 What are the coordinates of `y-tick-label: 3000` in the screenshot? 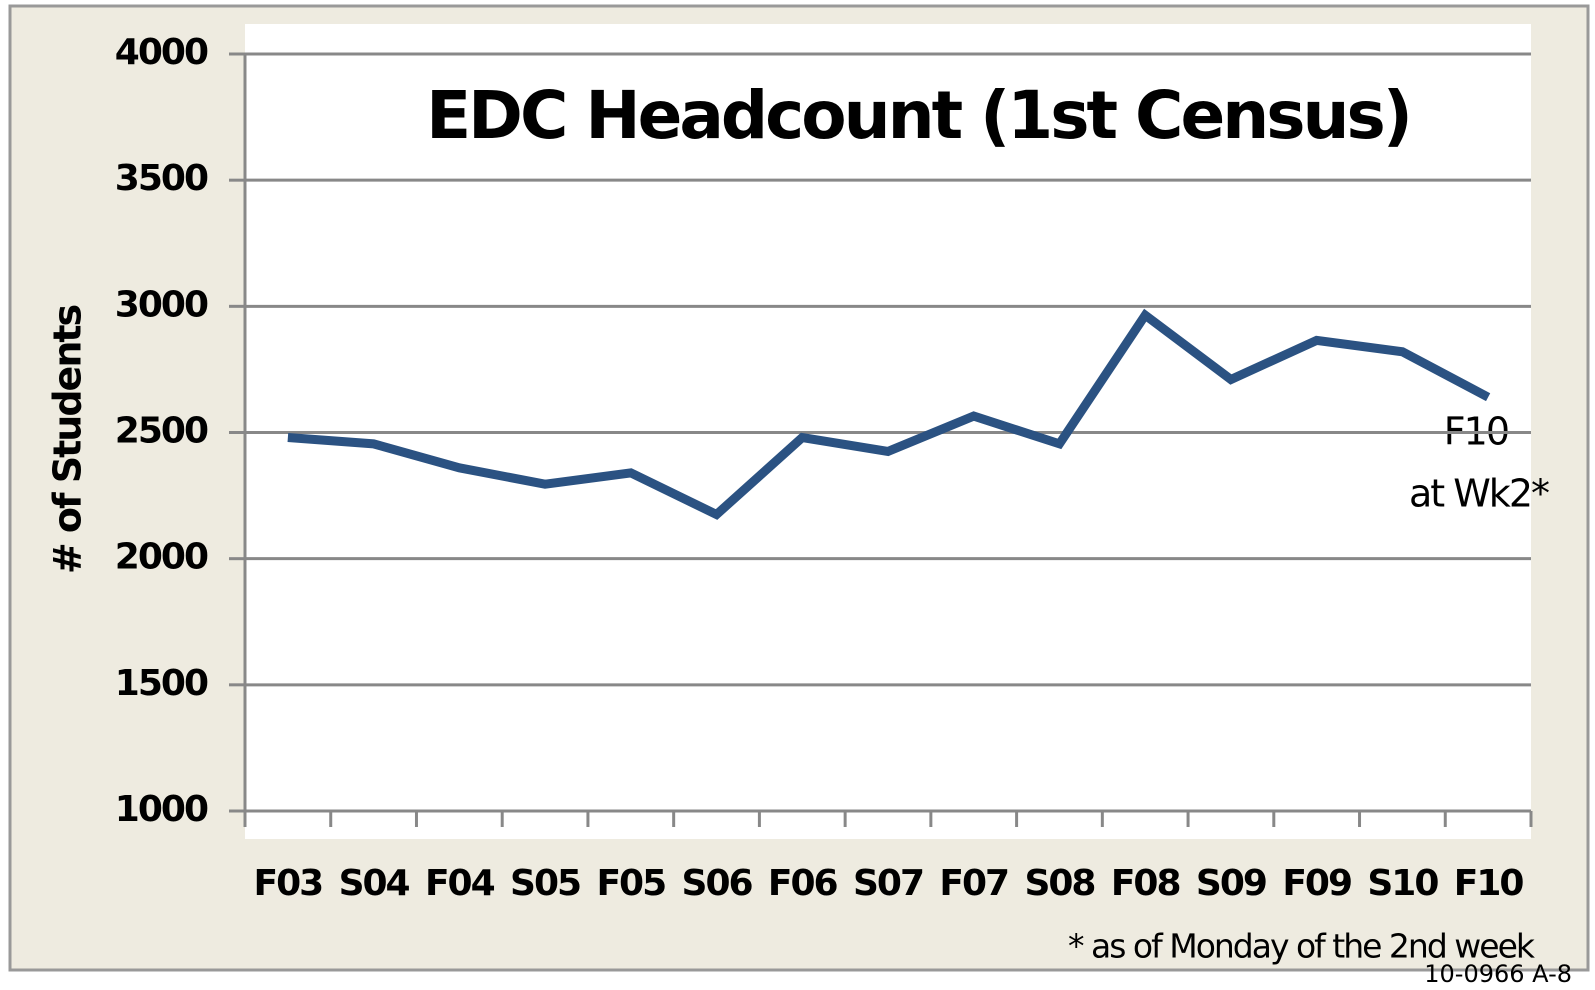 It's located at (161, 304).